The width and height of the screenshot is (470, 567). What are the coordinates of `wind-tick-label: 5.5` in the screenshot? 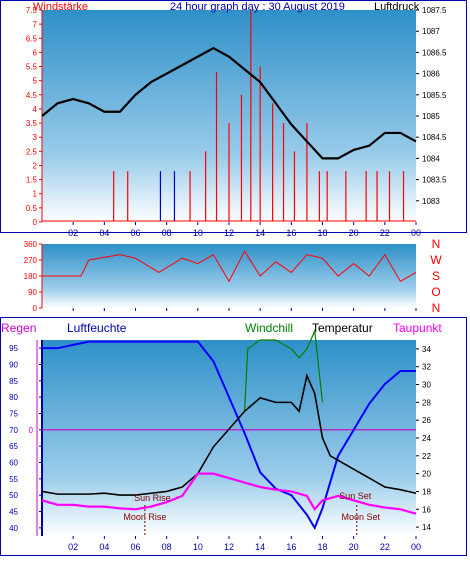 It's located at (32, 67).